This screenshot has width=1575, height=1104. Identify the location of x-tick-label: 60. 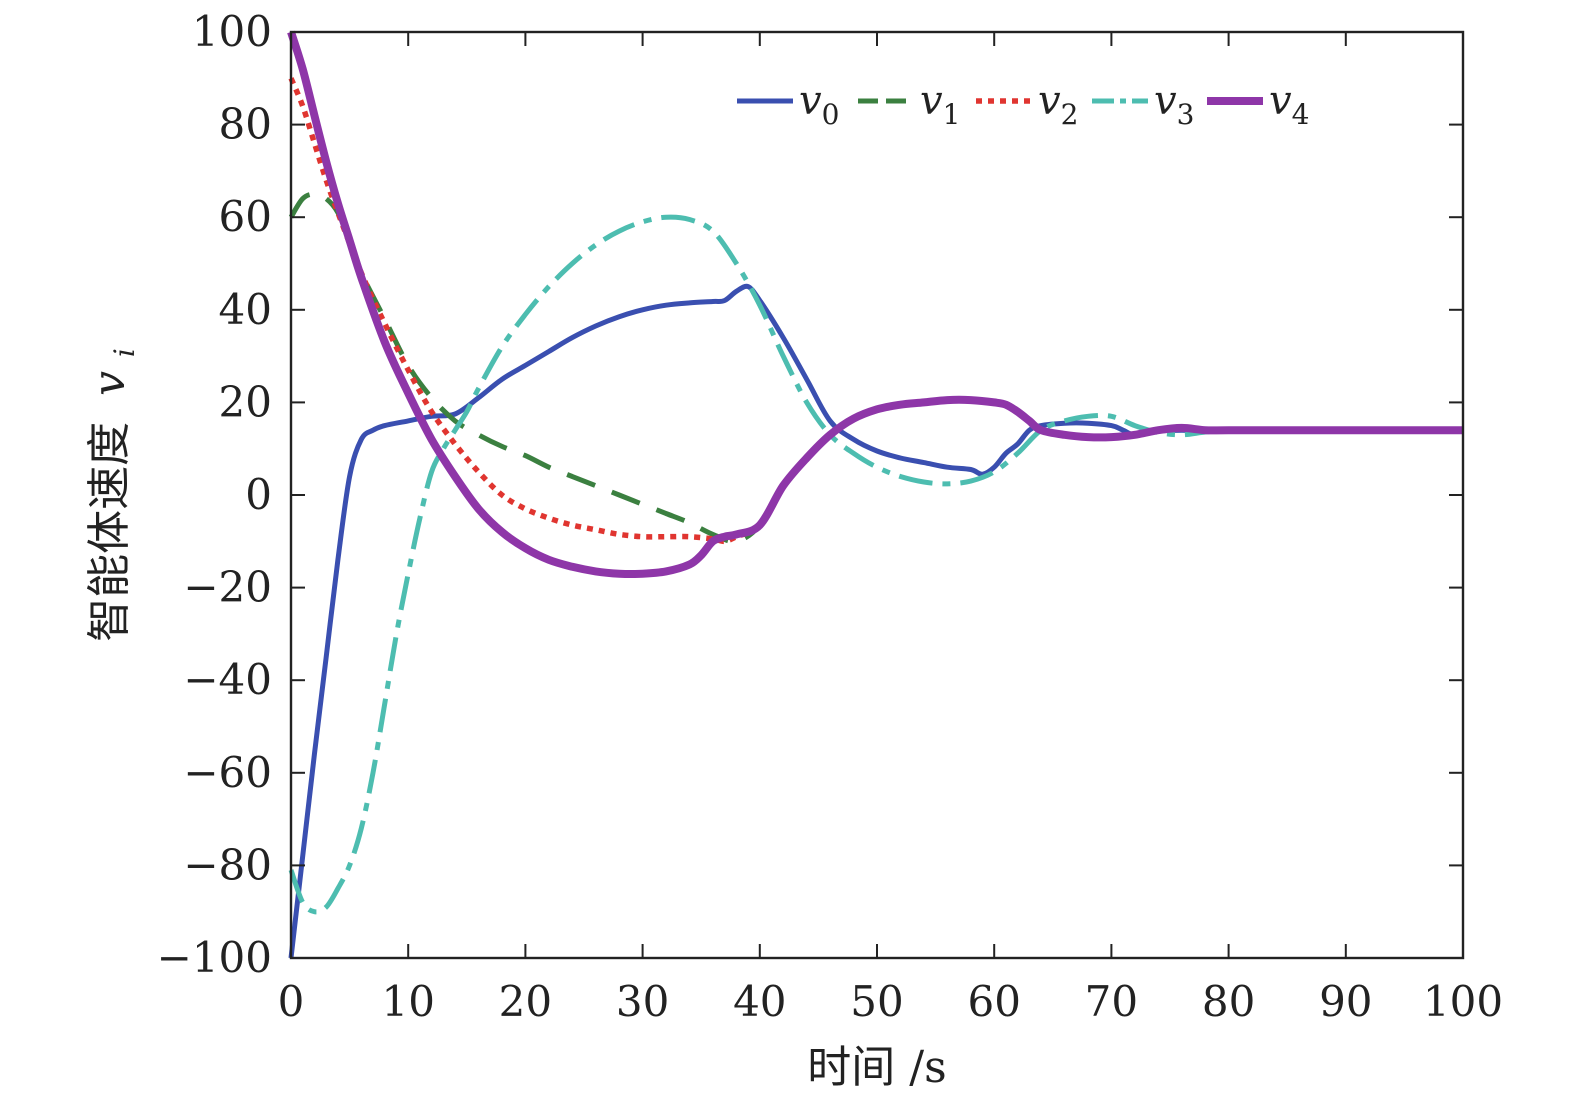
(993, 1001).